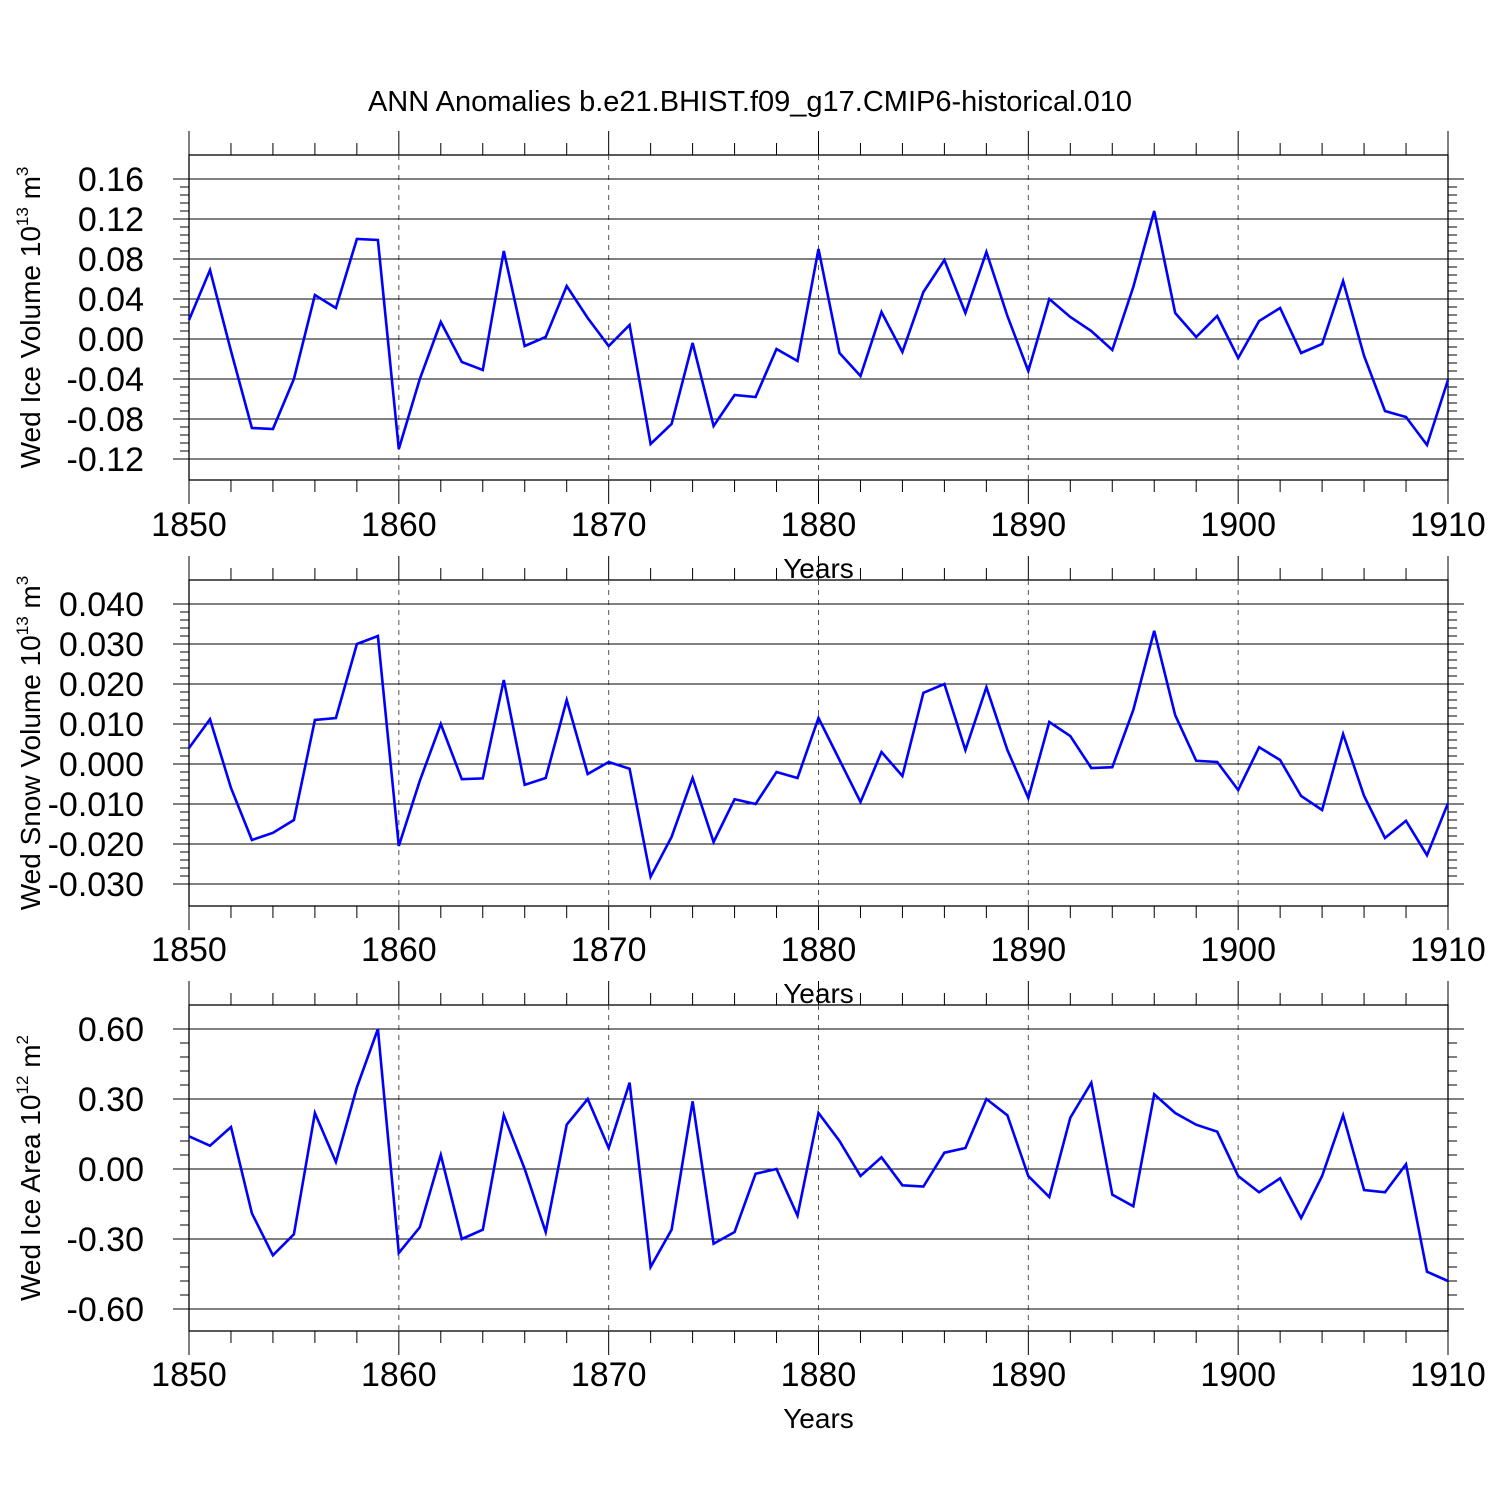  What do you see at coordinates (101, 645) in the screenshot?
I see `y-tick-label: 0.030` at bounding box center [101, 645].